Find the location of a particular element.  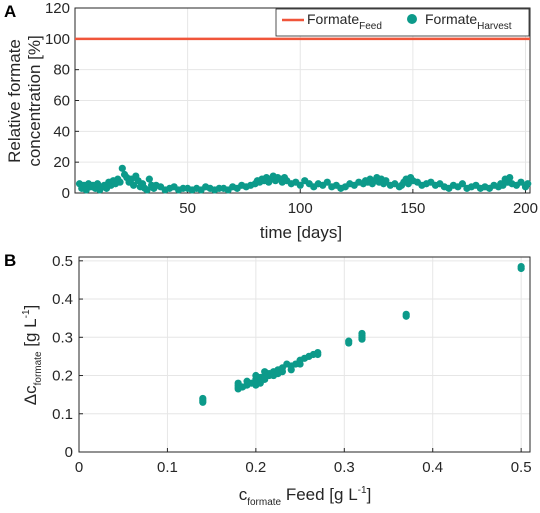

panel-a-xtick-label: 150 is located at coordinates (412, 208).